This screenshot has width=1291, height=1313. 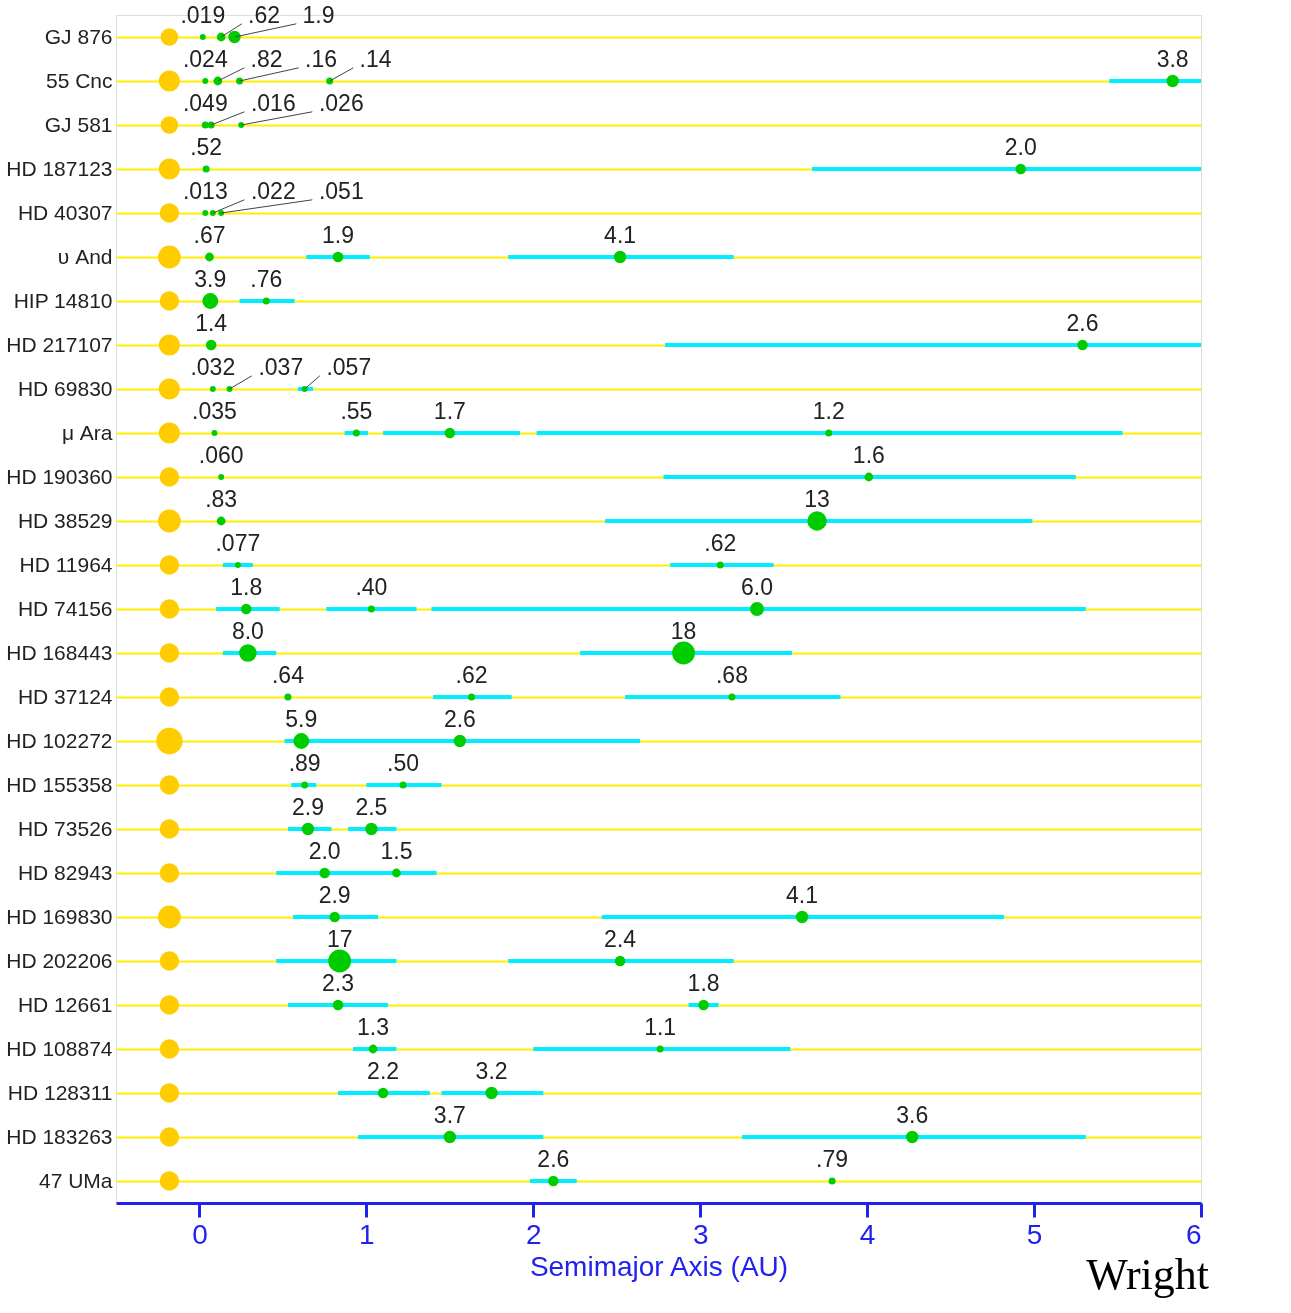 What do you see at coordinates (65, 696) in the screenshot?
I see `y-tick-label: HD 37124` at bounding box center [65, 696].